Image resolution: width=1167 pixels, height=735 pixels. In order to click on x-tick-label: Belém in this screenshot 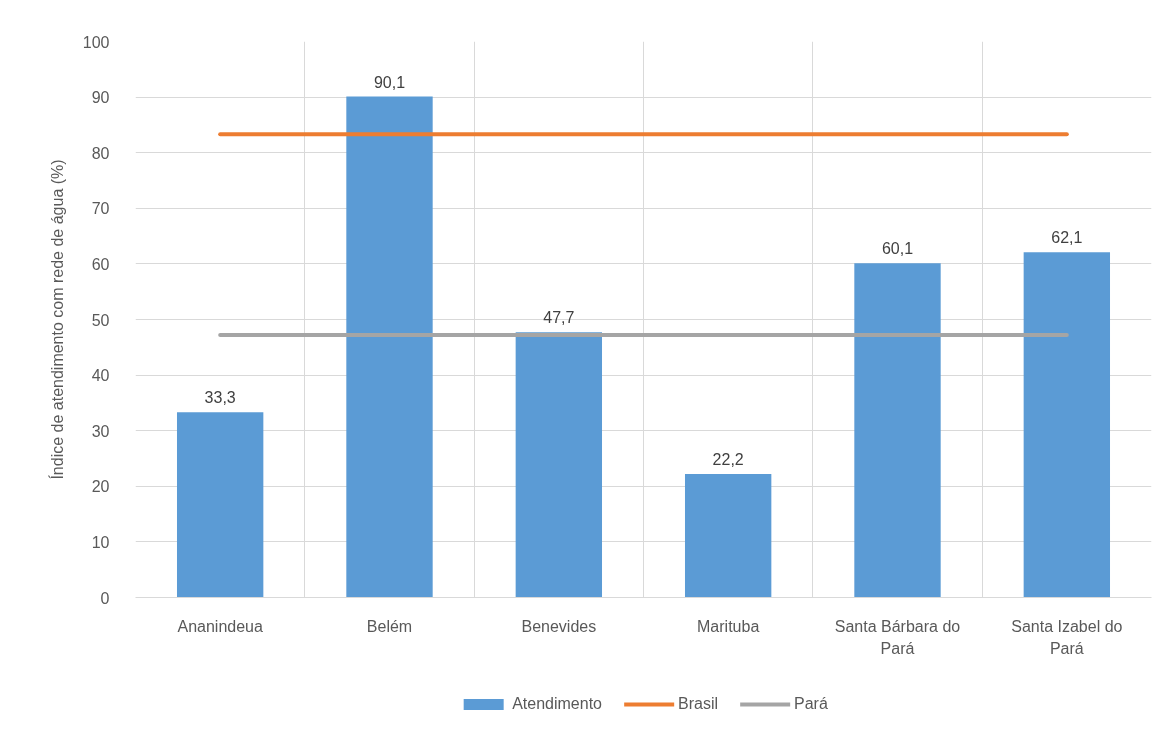, I will do `click(389, 626)`.